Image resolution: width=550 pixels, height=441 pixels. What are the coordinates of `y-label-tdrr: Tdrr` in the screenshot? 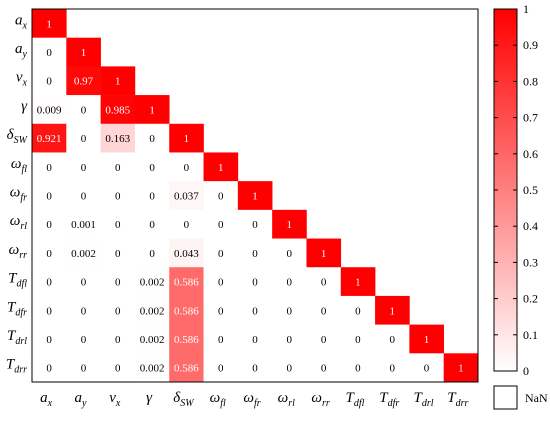 It's located at (16, 366).